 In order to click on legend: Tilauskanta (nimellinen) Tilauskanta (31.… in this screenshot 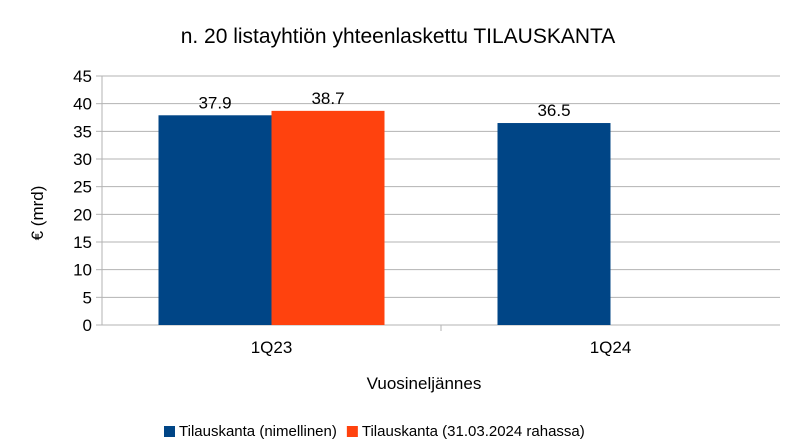, I will do `click(374, 431)`.